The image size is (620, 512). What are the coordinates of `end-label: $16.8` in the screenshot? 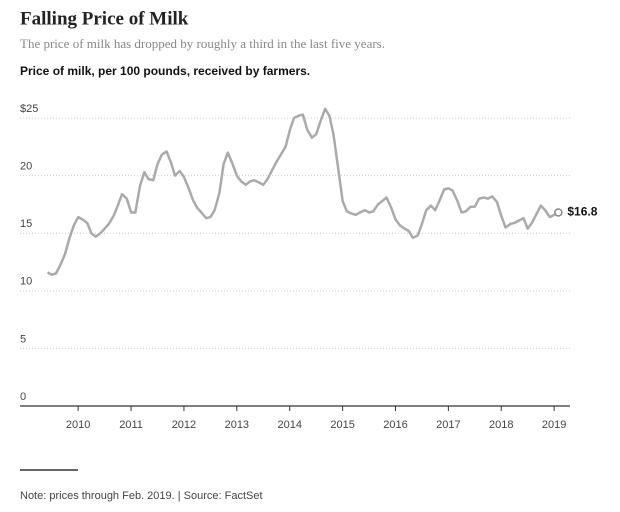 It's located at (582, 212).